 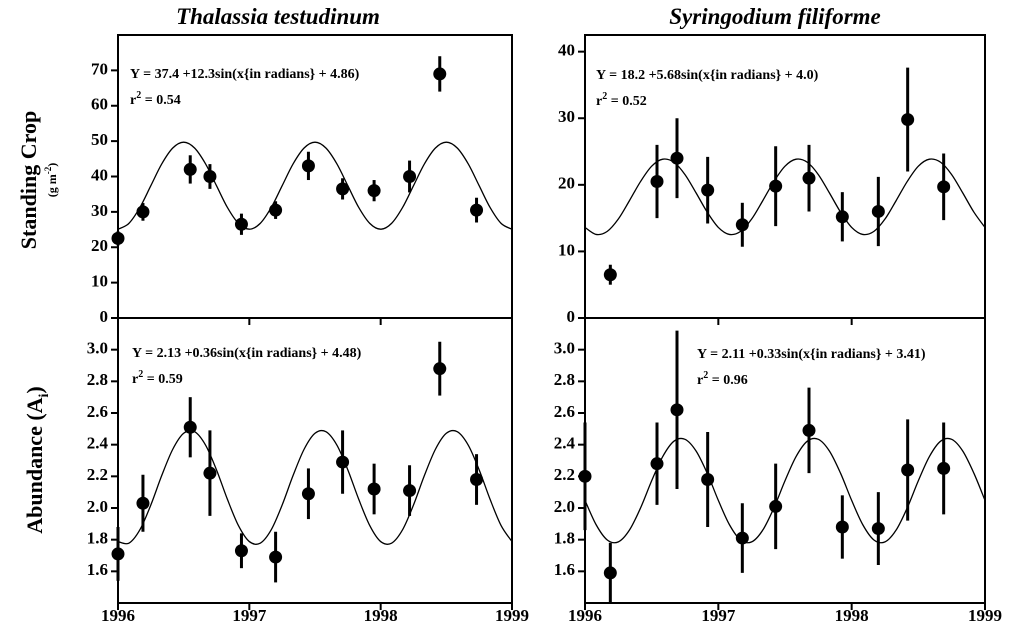 I want to click on r-squared: r2 = 0.96, so click(x=722, y=379).